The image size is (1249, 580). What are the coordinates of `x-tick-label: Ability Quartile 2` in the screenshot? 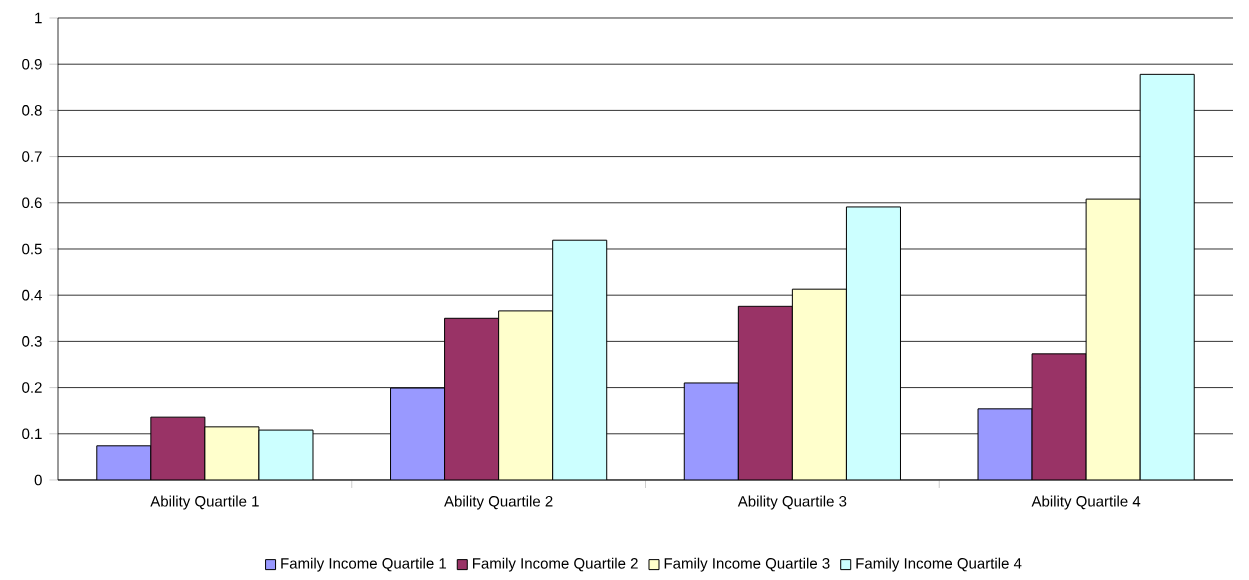 It's located at (498, 502).